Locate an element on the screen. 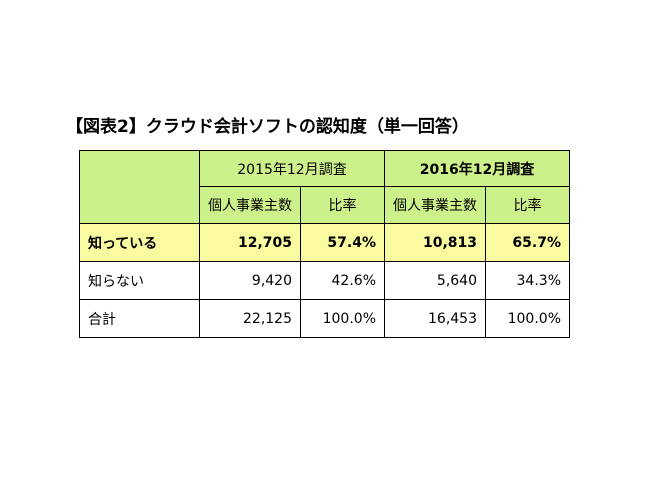 This screenshot has height=499, width=665. document-title: 【図表2】クラウド会計ソフトの認知度（単一回答） is located at coordinates (267, 127).